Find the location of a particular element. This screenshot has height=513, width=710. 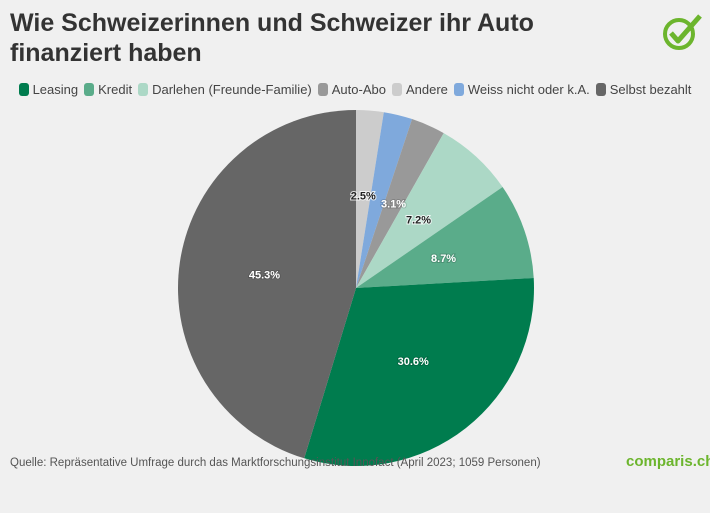

pie-slice-andere is located at coordinates (370, 199).